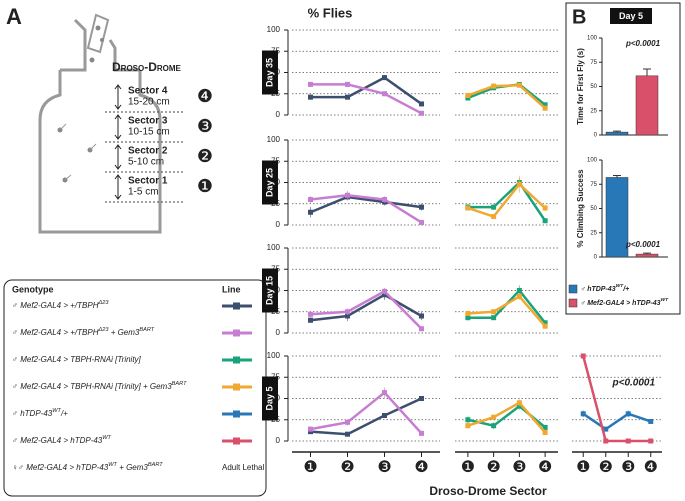  I want to click on panel-b-box, so click(623, 158).